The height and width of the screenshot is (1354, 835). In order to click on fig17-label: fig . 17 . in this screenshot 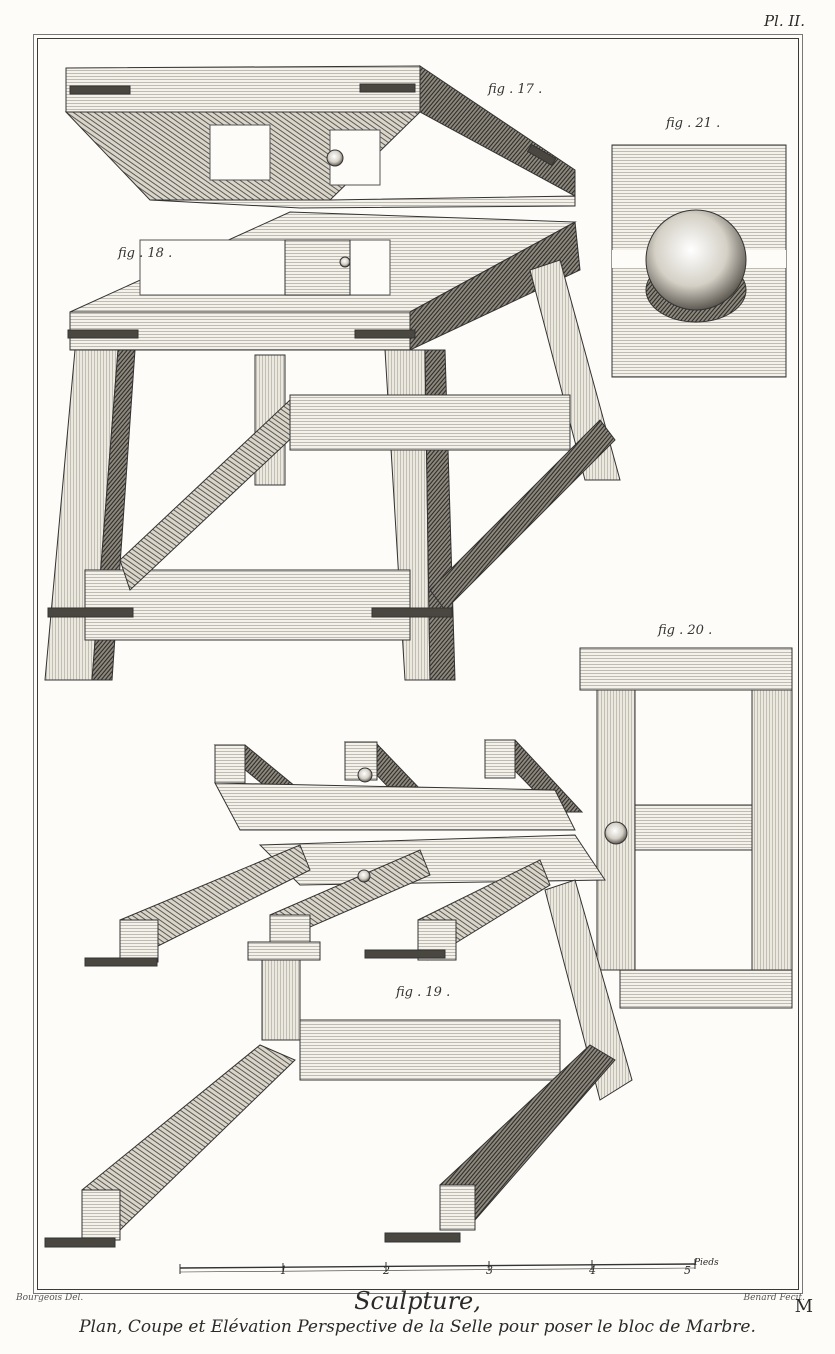, I will do `click(515, 89)`.